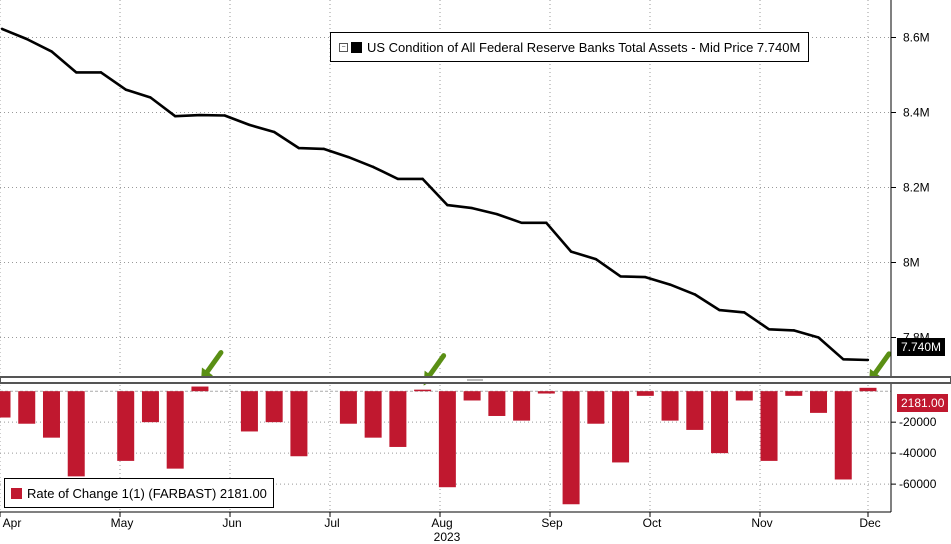 The height and width of the screenshot is (544, 951). I want to click on y-tick-label: 8.4M, so click(916, 113).